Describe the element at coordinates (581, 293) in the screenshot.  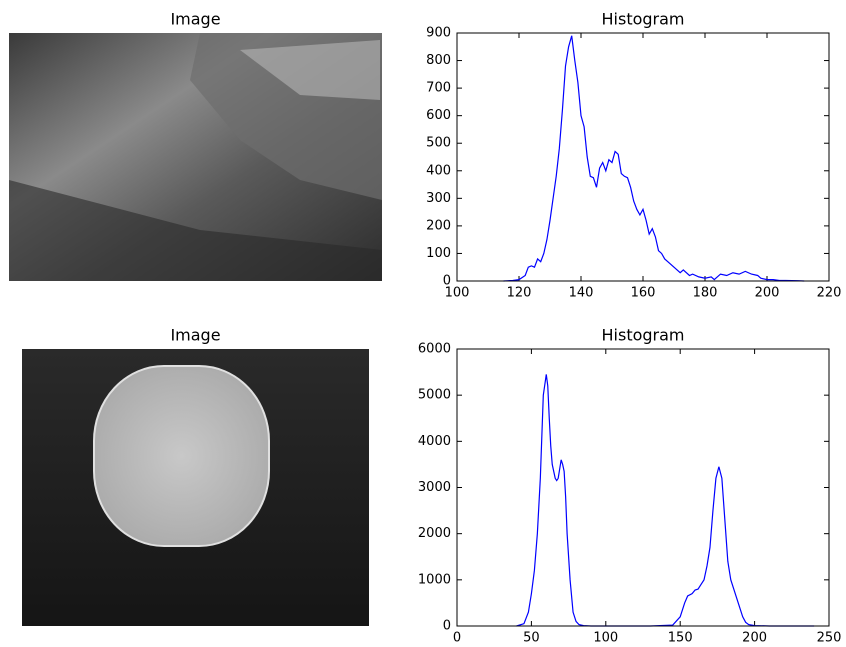
I see `x-tick-label: 140` at that location.